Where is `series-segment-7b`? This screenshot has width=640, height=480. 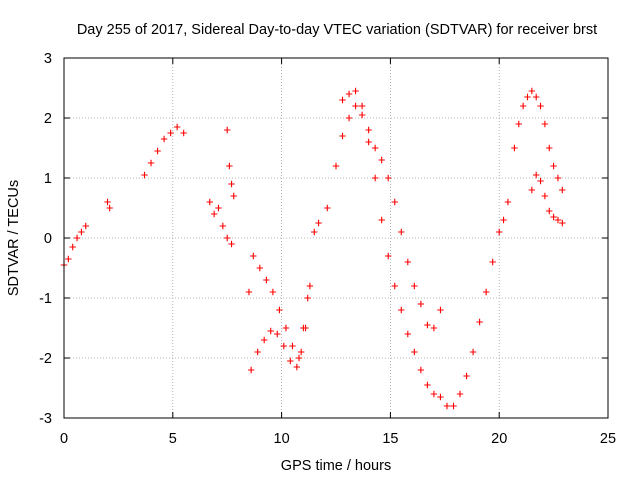 series-segment-7b is located at coordinates (391, 209).